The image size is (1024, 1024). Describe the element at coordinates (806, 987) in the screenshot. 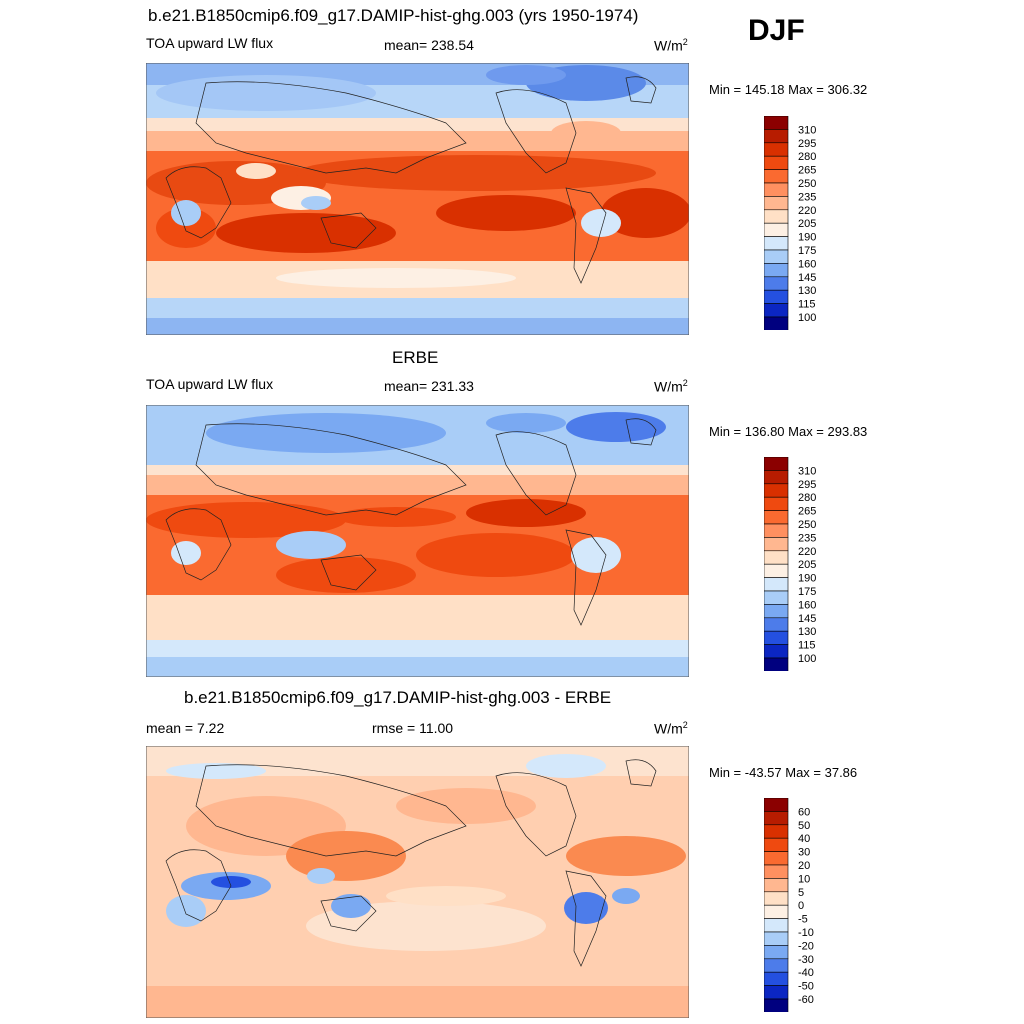

I see `colorbar-tick-label: -50` at that location.